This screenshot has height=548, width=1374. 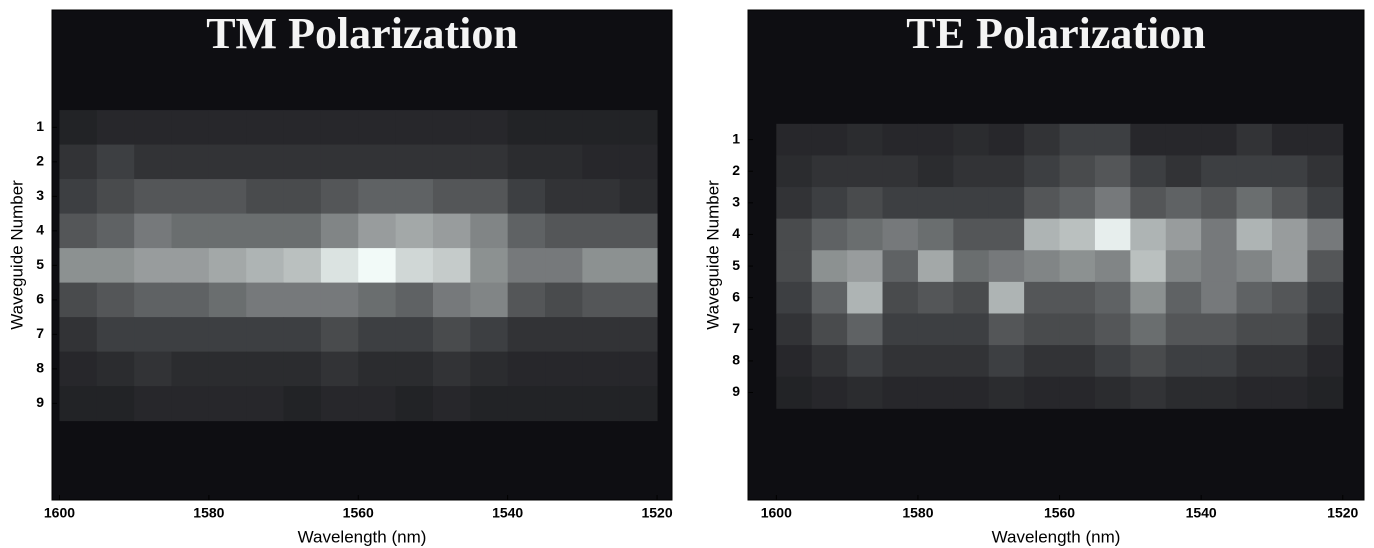 I want to click on x-tick-label: 1540, so click(x=507, y=513).